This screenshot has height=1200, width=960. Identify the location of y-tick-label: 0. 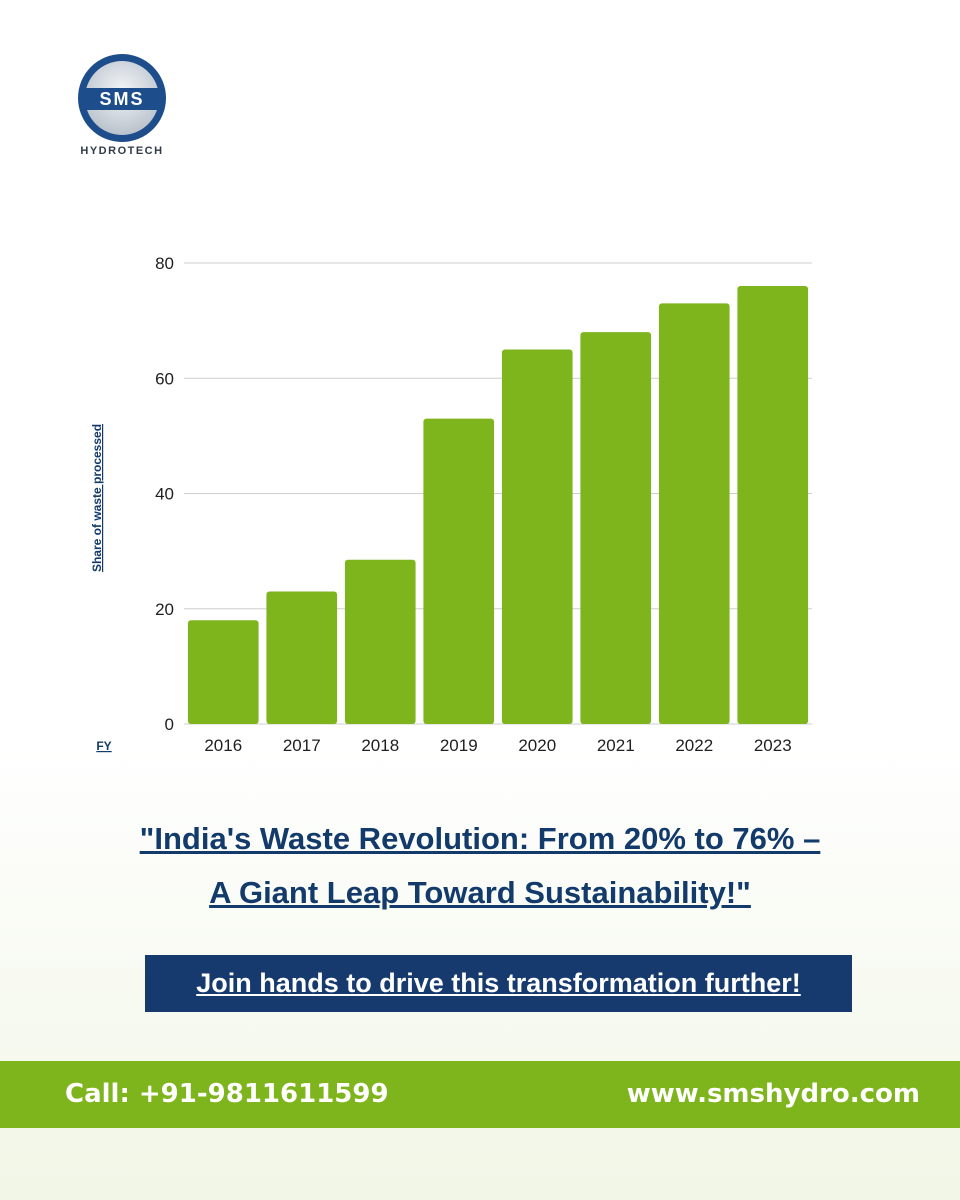
(169, 724).